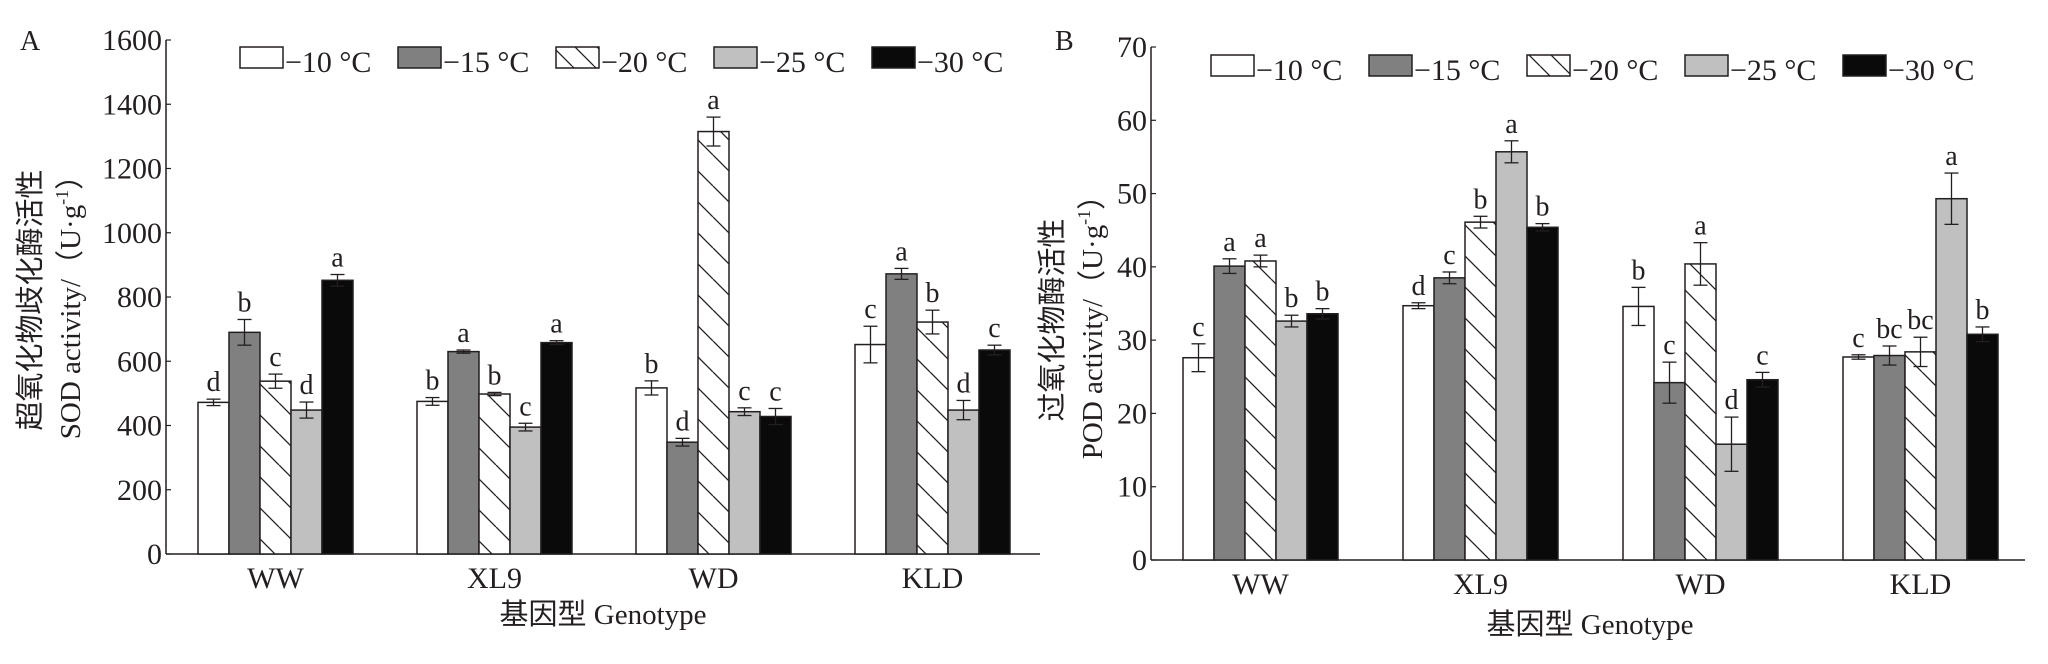 This screenshot has height=664, width=2048. What do you see at coordinates (132, 233) in the screenshot?
I see `y-tick-label: 1000` at bounding box center [132, 233].